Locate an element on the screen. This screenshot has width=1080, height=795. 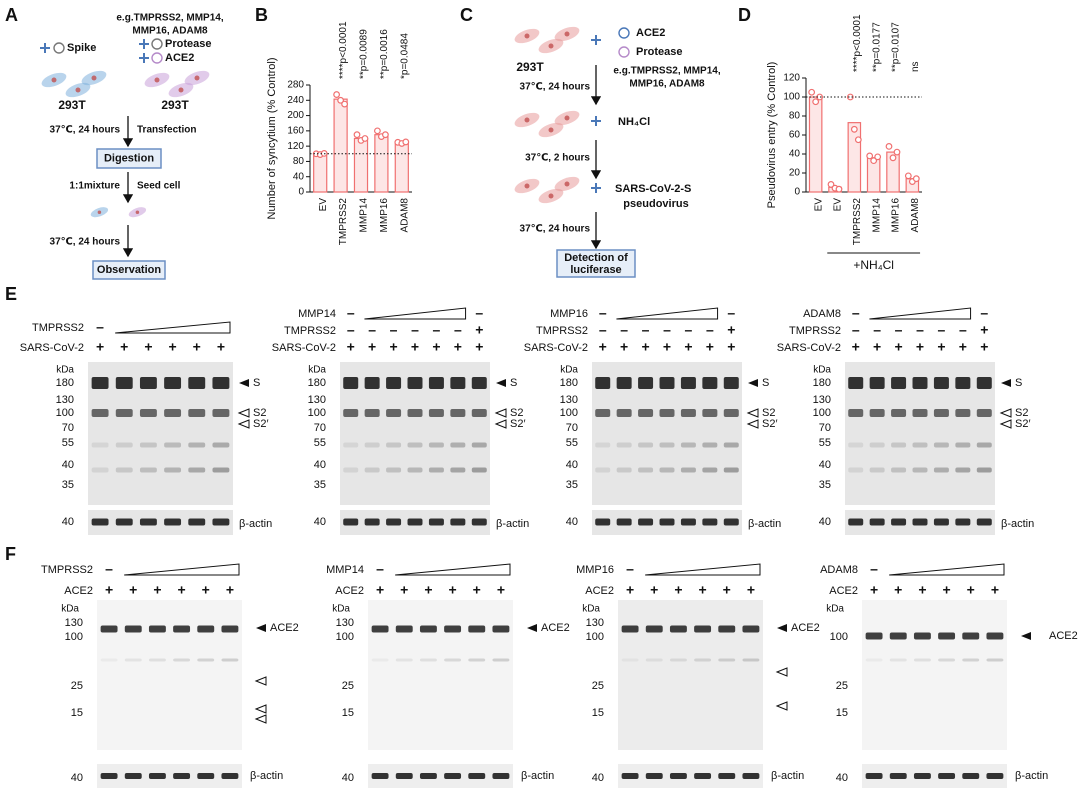
marker-label: 35 is located at coordinates (572, 485).